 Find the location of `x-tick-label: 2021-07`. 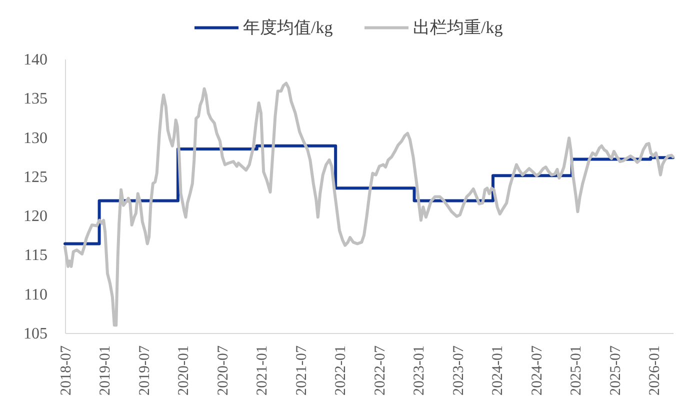

x-tick-label: 2021-07 is located at coordinates (302, 370).